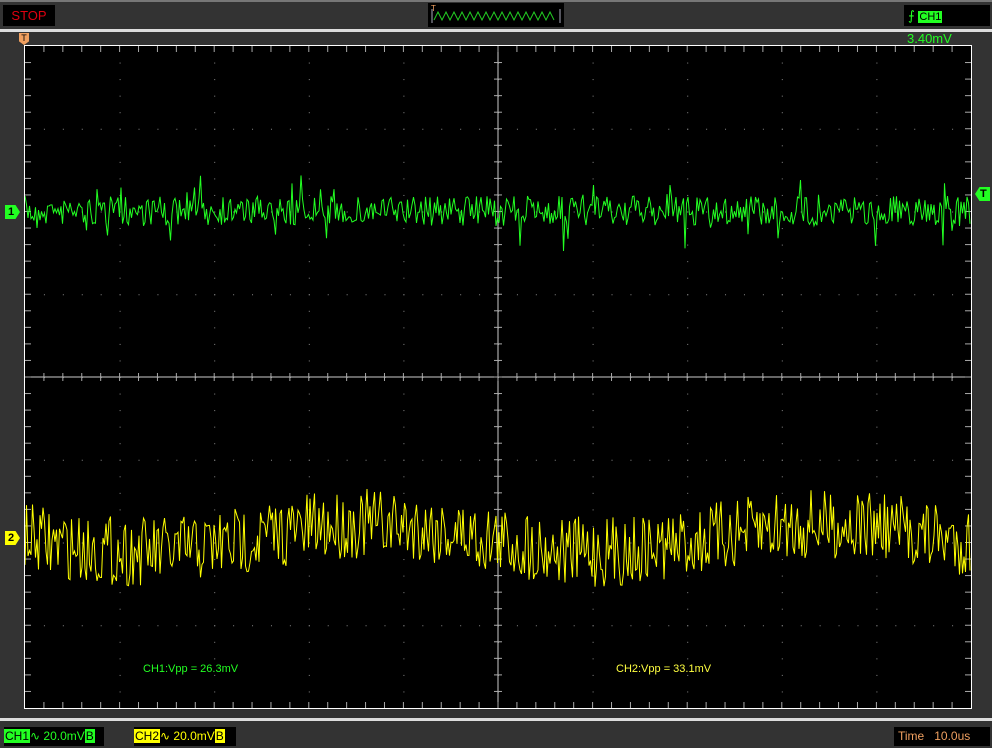 Image resolution: width=992 pixels, height=748 pixels. Describe the element at coordinates (433, 8) in the screenshot. I see `svg-text: T` at that location.